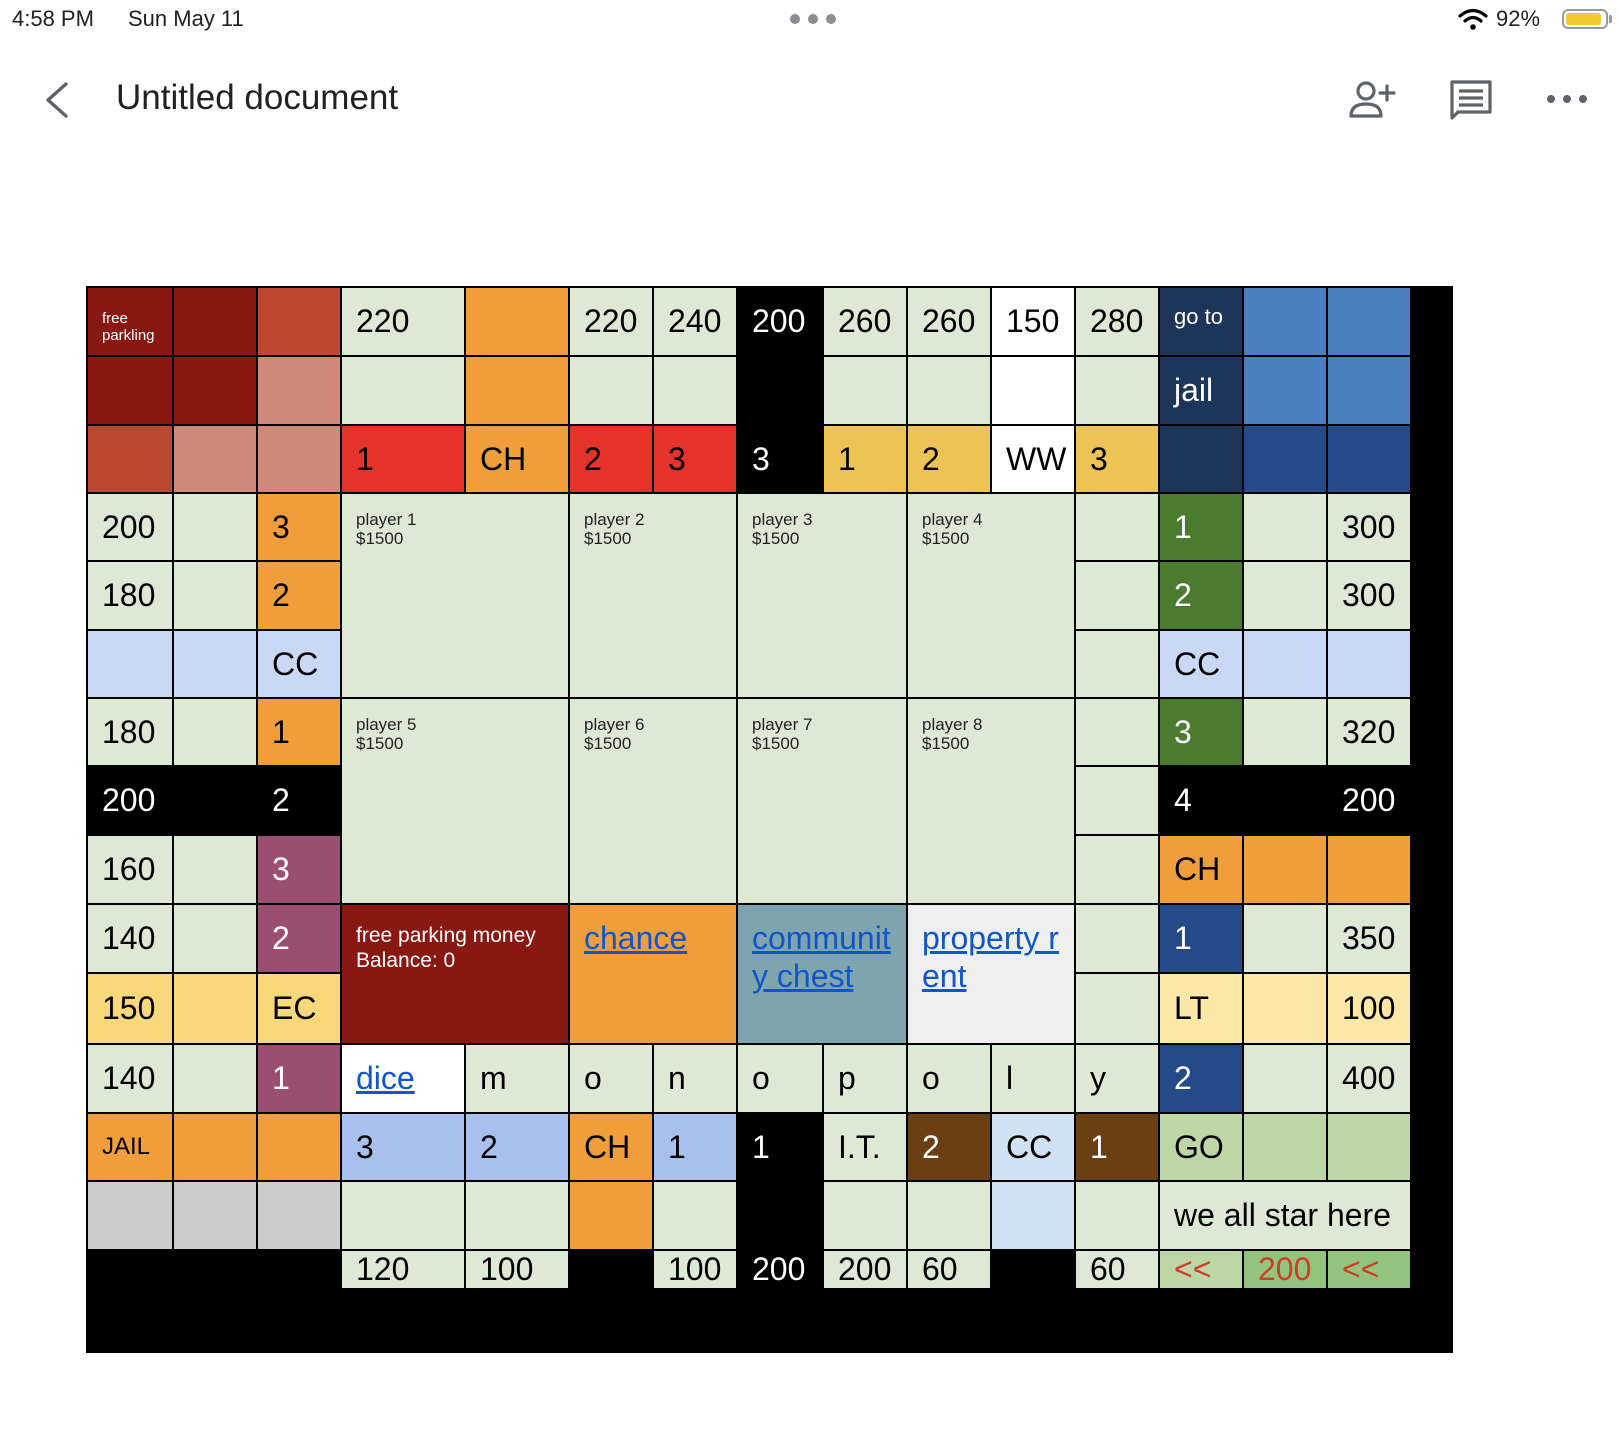 Image resolution: width=1620 pixels, height=1448 pixels. What do you see at coordinates (1202, 870) in the screenshot?
I see `board-cell: CH` at bounding box center [1202, 870].